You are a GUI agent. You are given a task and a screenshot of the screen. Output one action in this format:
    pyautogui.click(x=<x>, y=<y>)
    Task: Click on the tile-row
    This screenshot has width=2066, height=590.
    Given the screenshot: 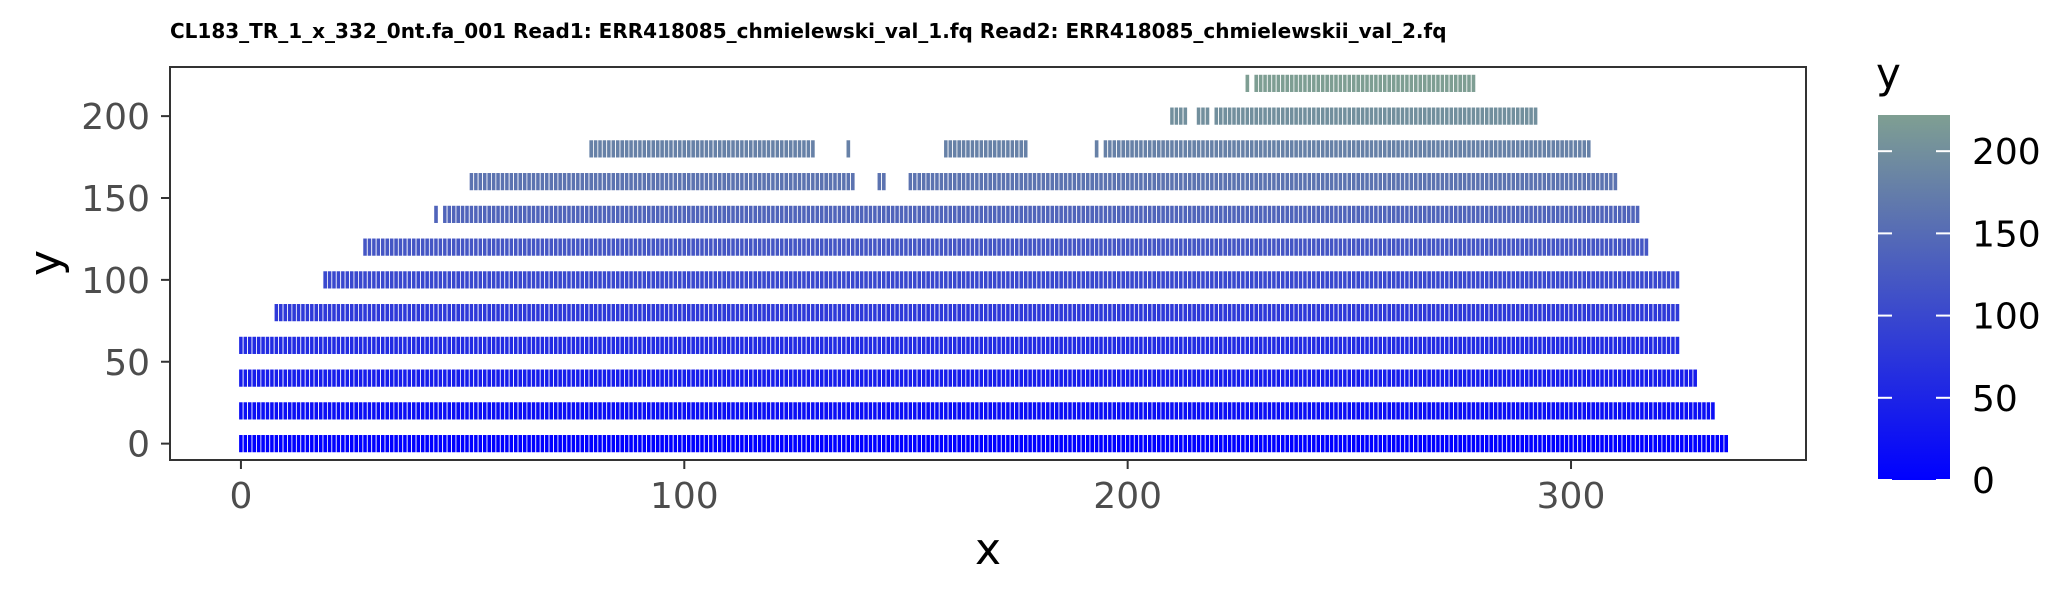 What is the action you would take?
    pyautogui.click(x=1037, y=214)
    